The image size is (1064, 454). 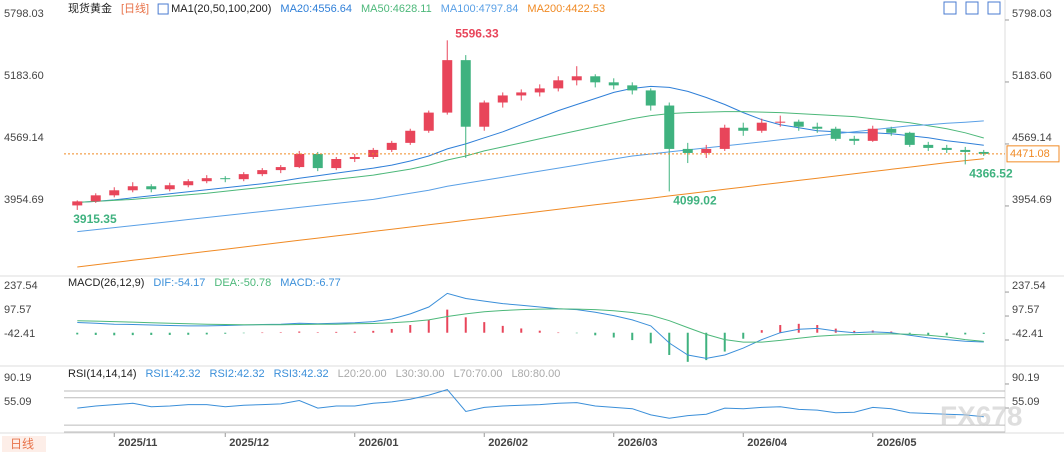 I want to click on legend-text: MA100:4797.84, so click(x=480, y=9).